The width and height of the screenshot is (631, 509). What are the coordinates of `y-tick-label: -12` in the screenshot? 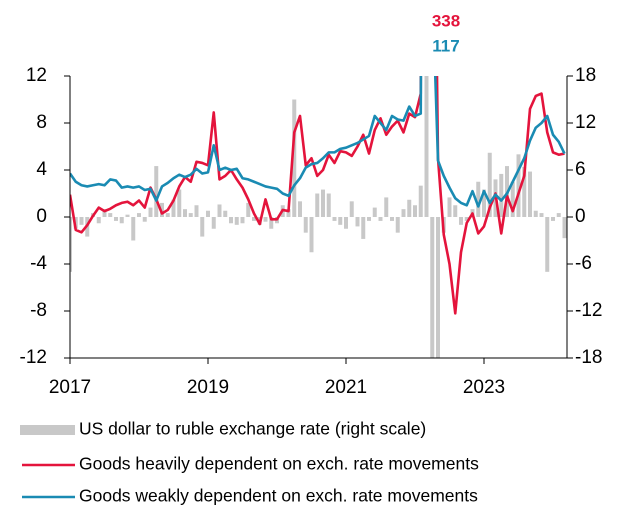 It's located at (33, 357).